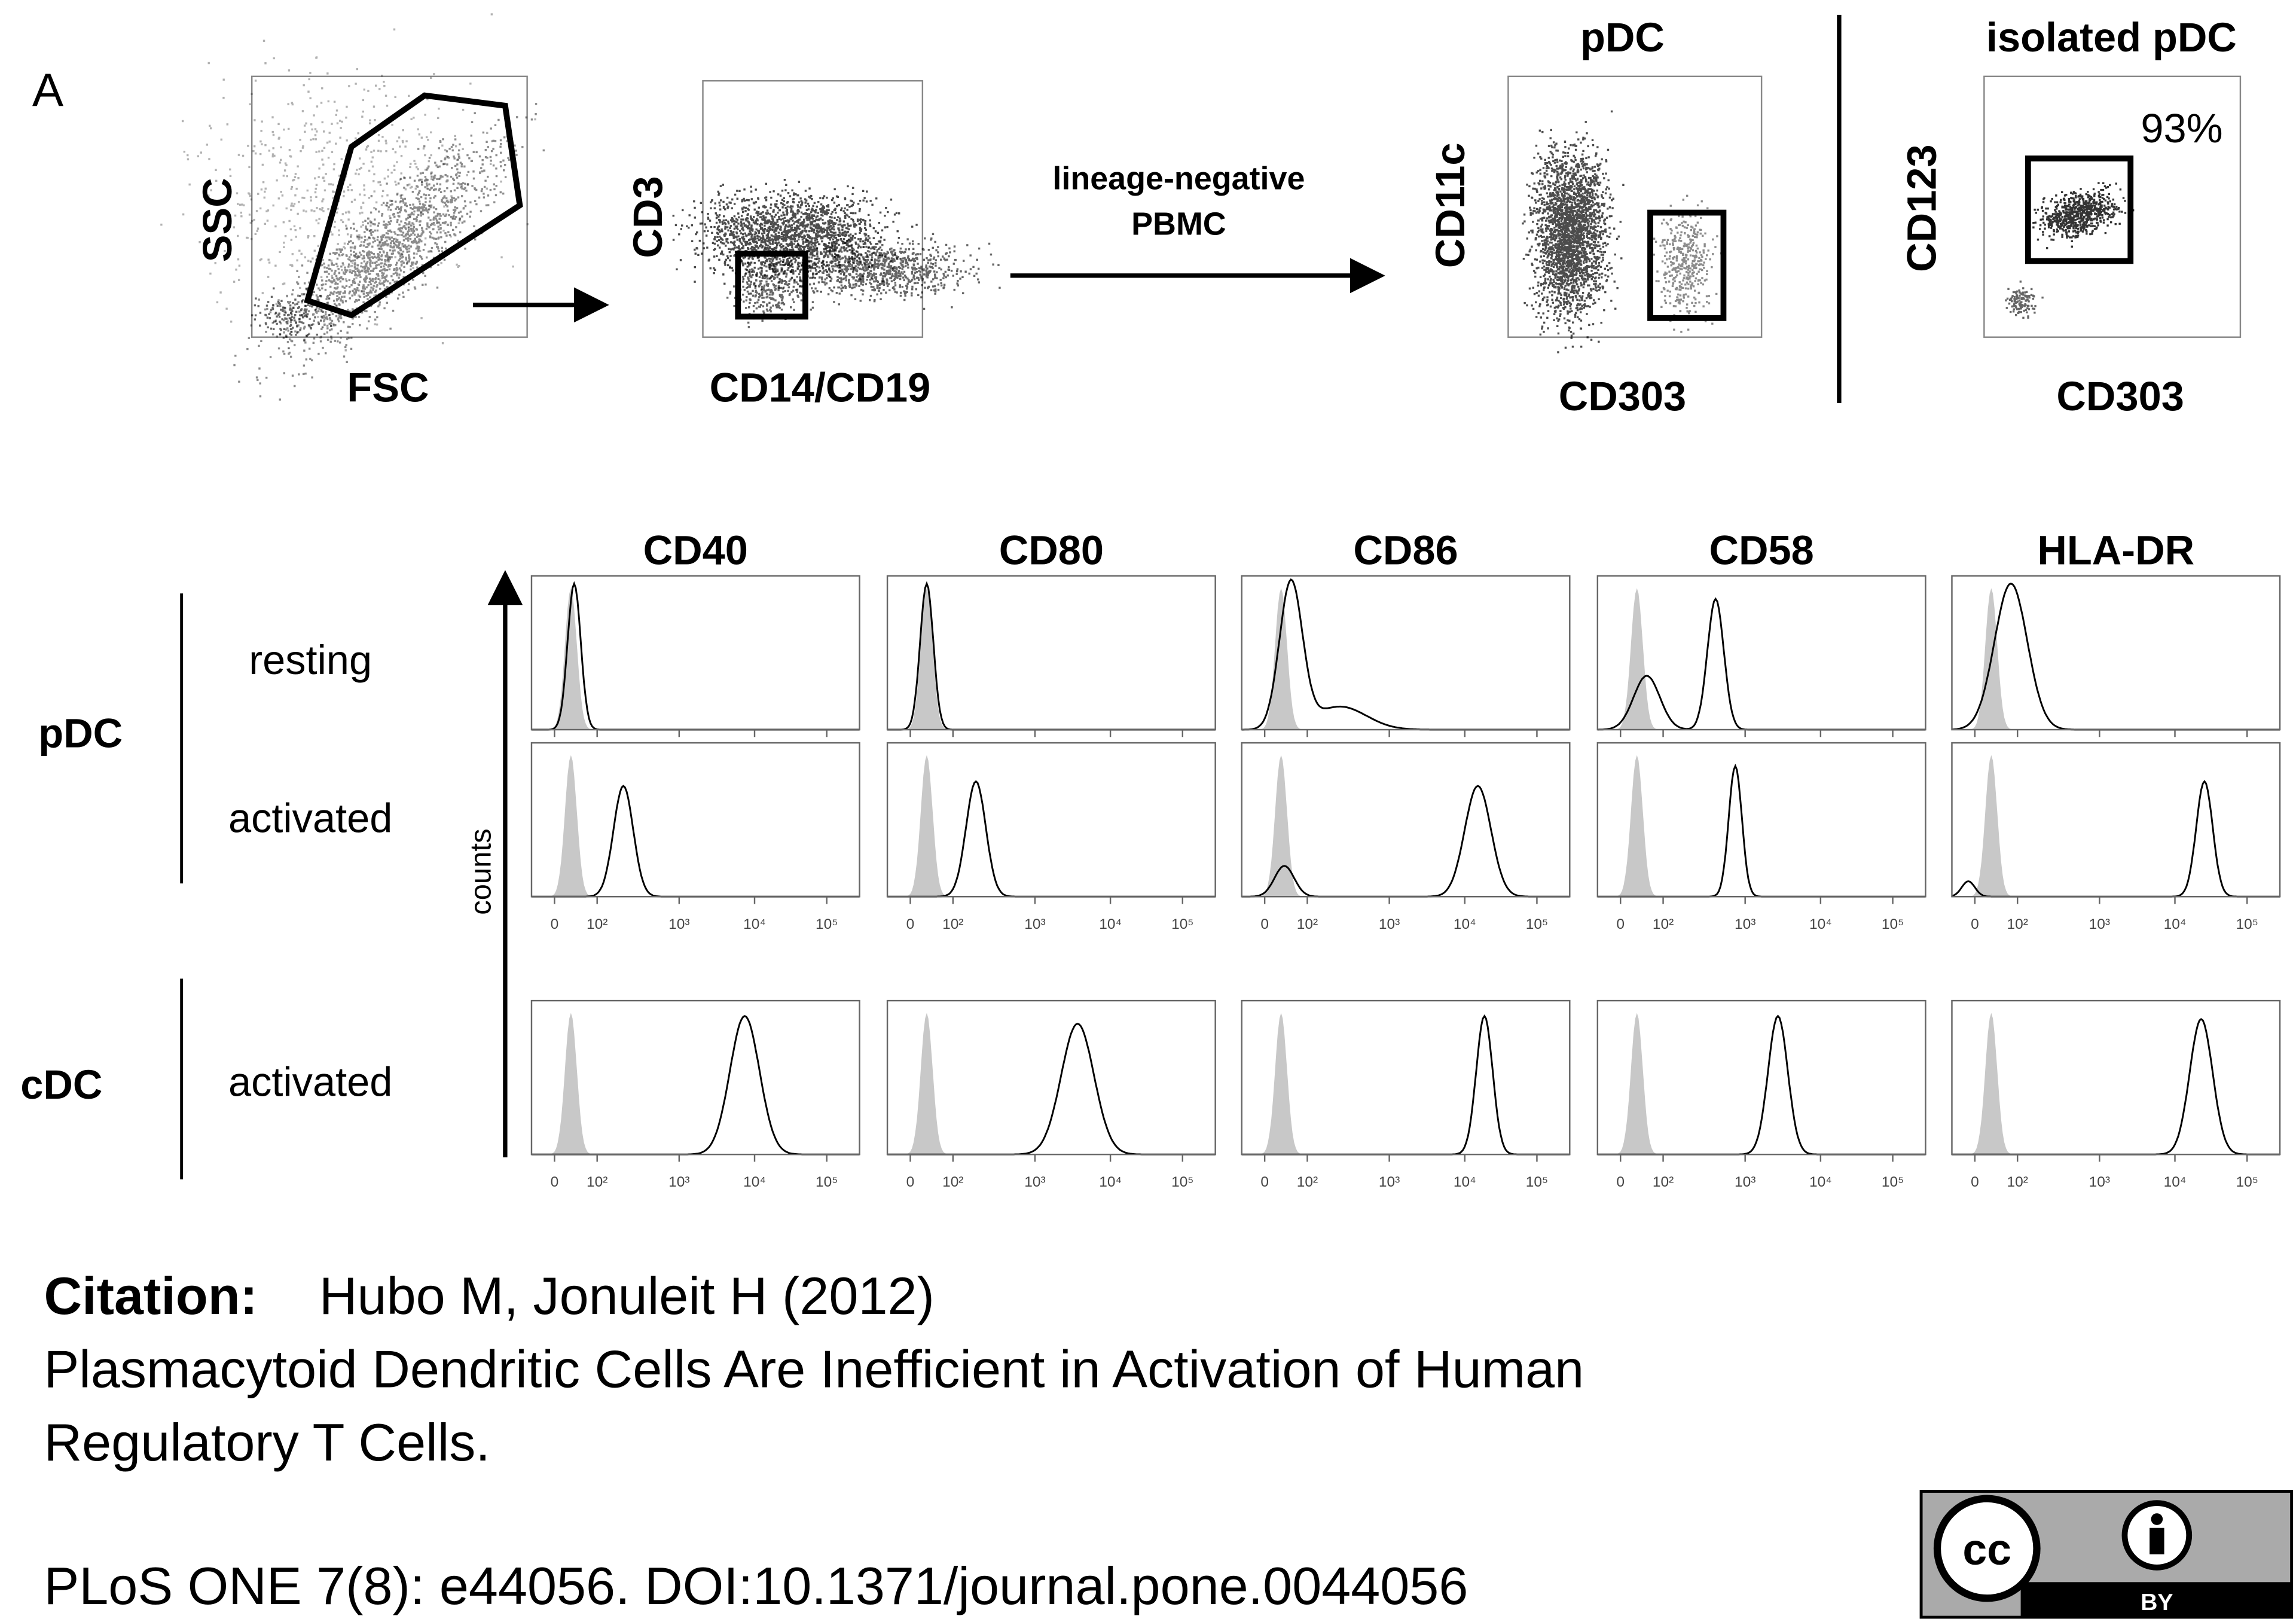 Image resolution: width=2296 pixels, height=1619 pixels. What do you see at coordinates (310, 818) in the screenshot?
I see `condition-label: activated` at bounding box center [310, 818].